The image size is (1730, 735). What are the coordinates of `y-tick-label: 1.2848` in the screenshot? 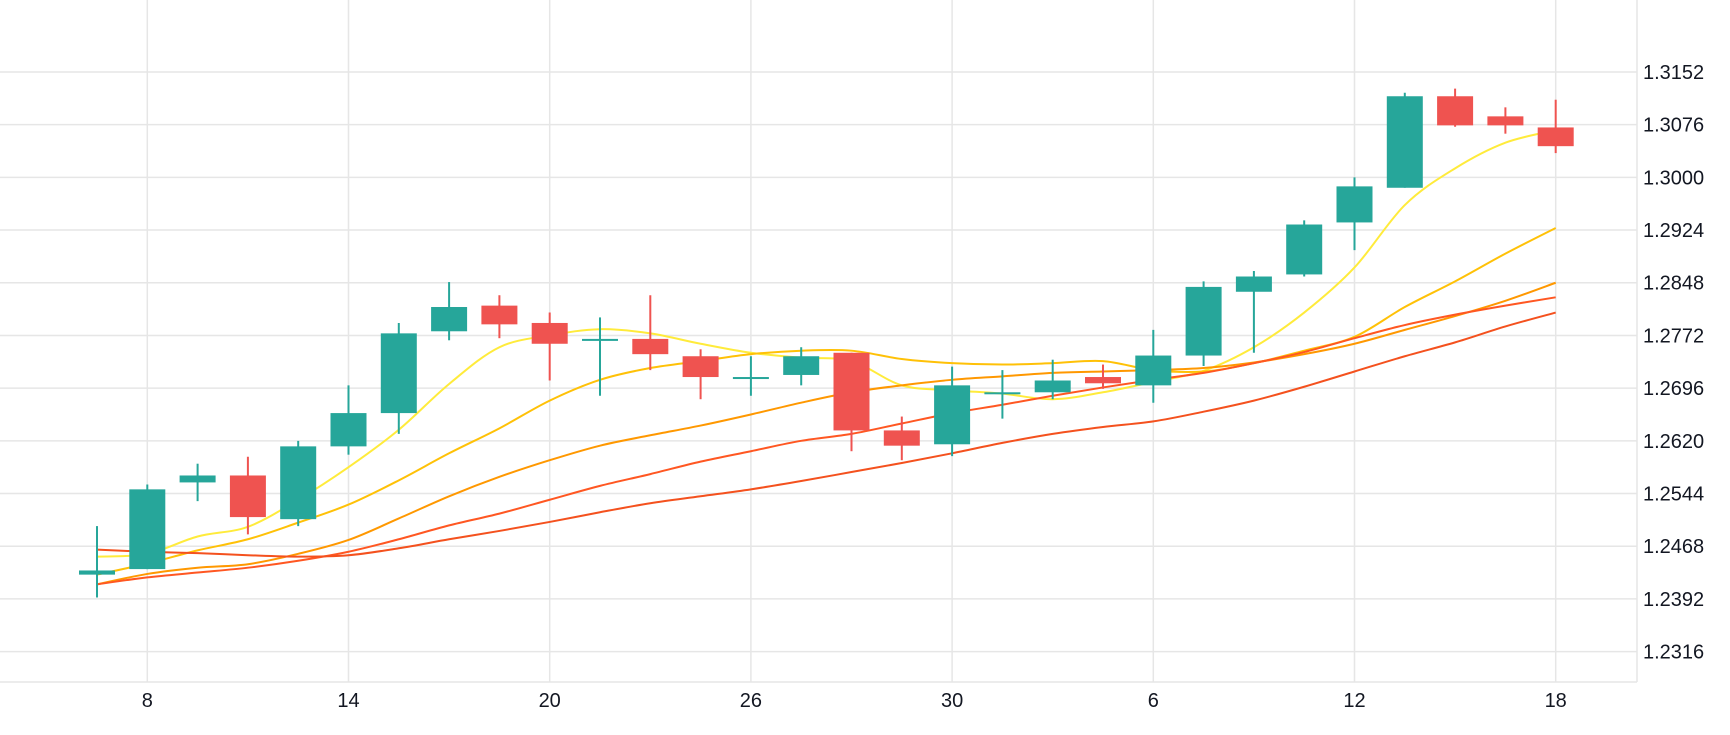 It's located at (1673, 284).